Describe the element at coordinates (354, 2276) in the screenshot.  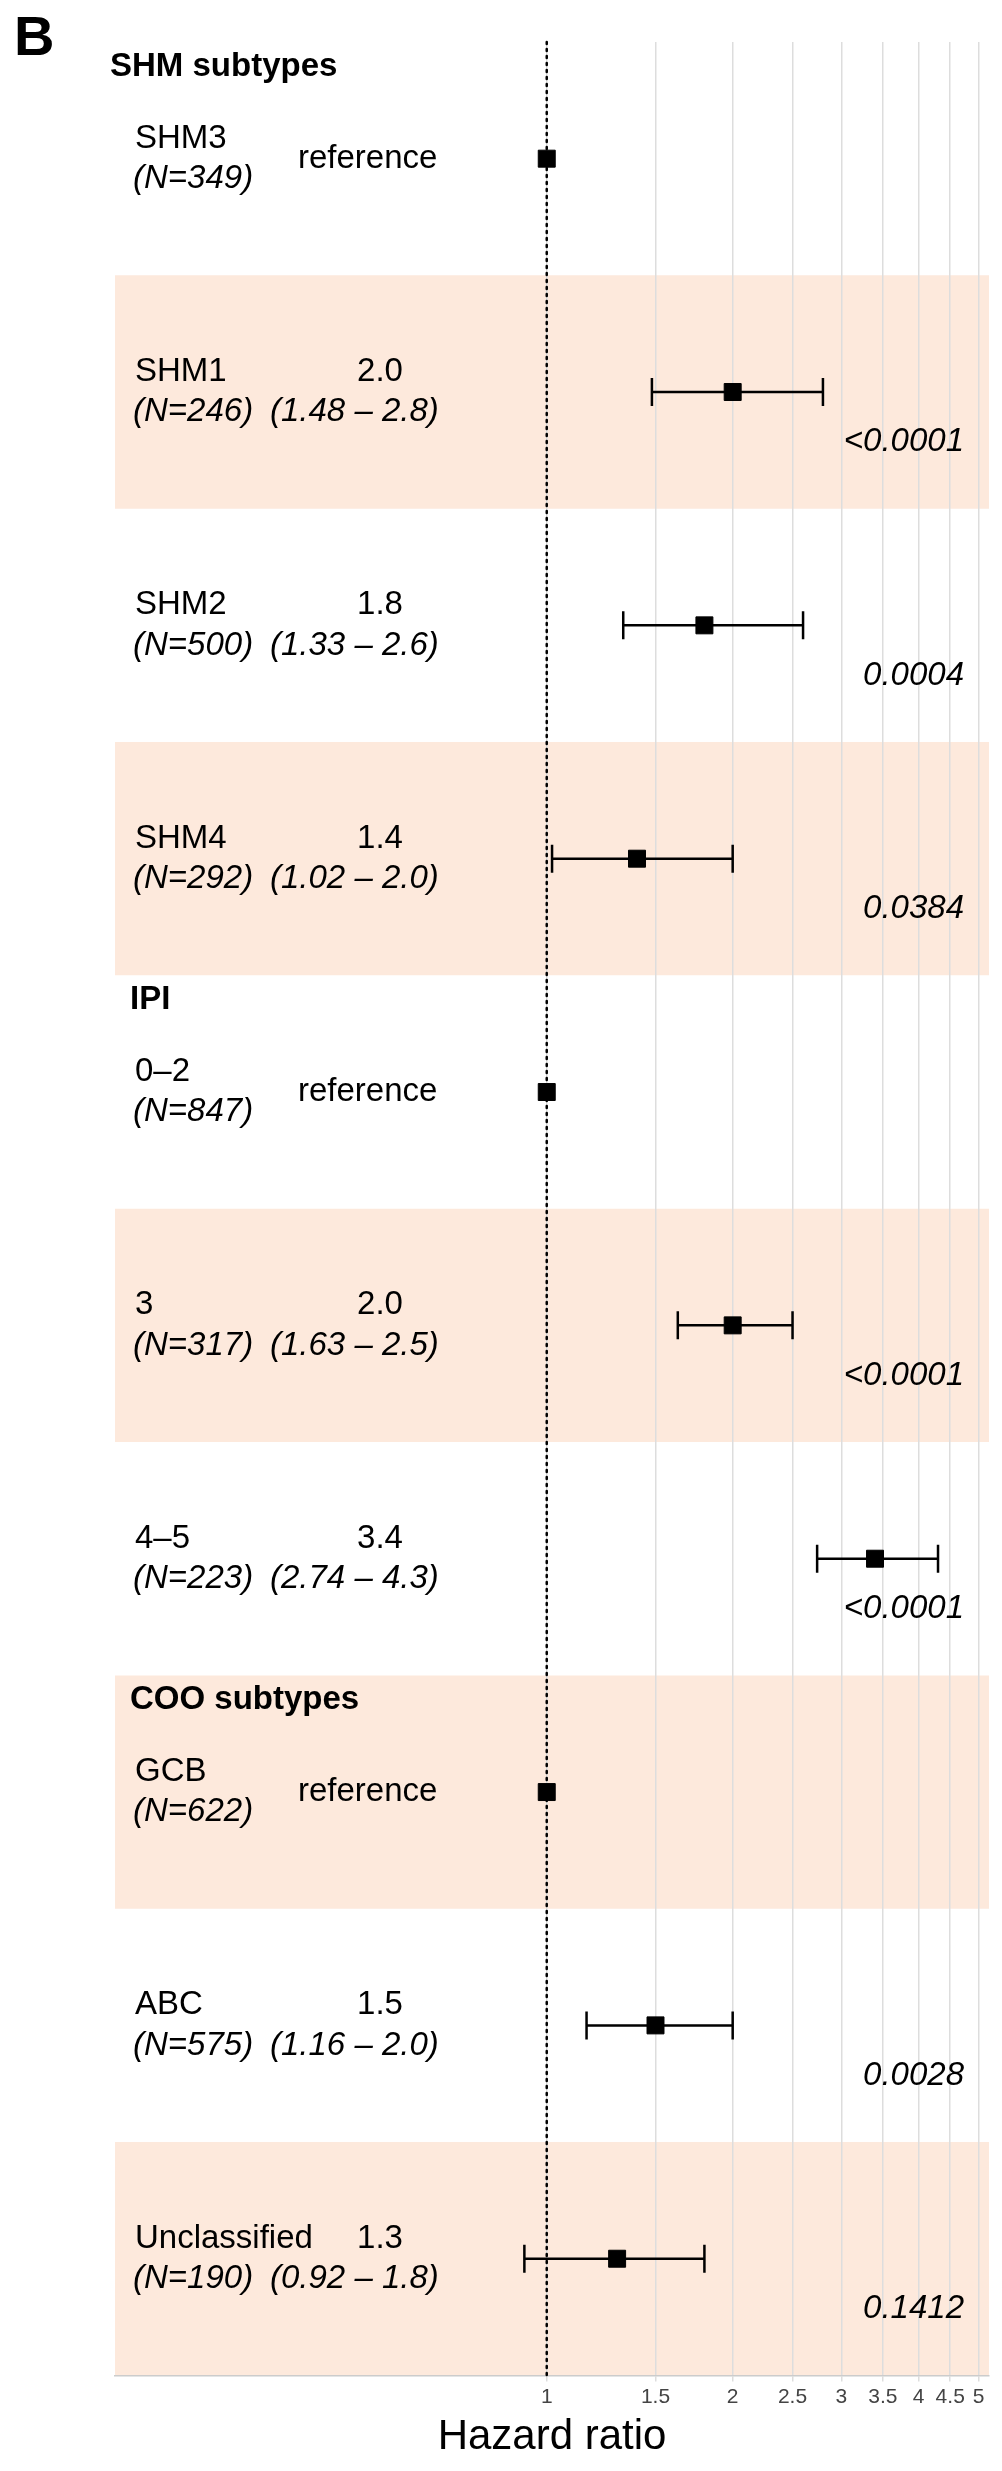
I see `annotation: (0.92 – 1.8)` at that location.